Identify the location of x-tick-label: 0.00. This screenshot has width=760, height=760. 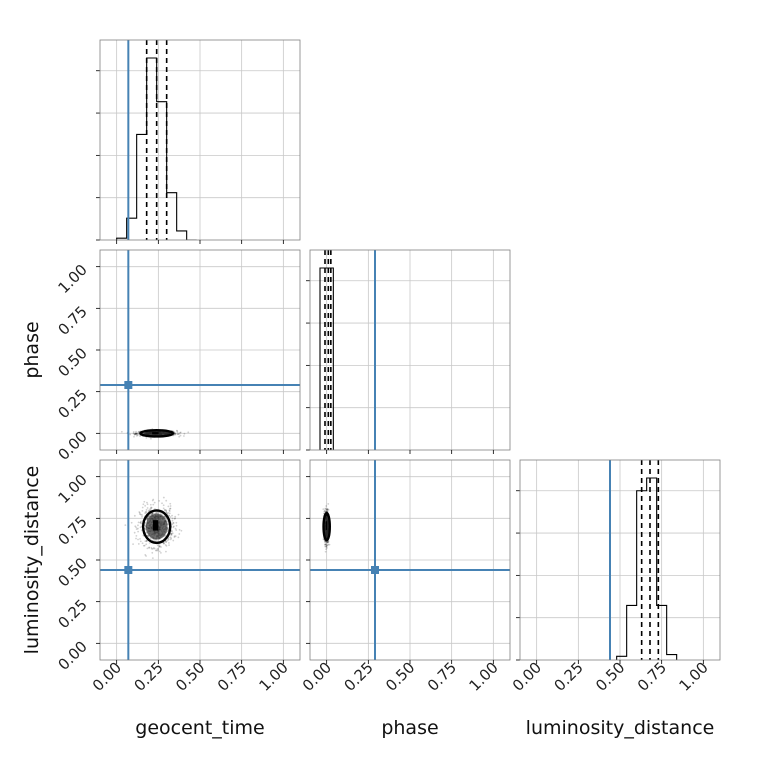
(107, 676).